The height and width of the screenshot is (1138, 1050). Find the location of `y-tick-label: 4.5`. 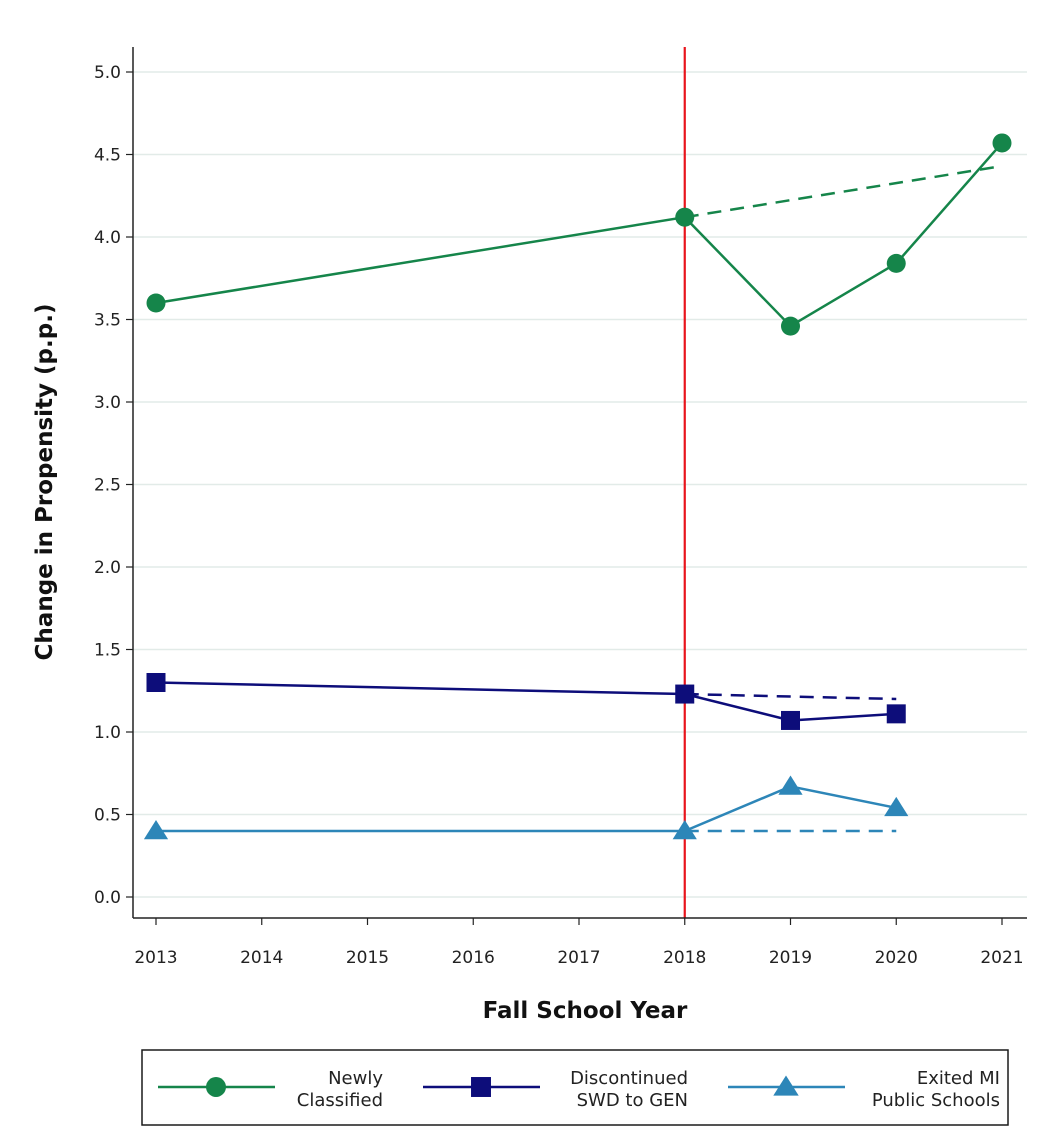

y-tick-label: 4.5 is located at coordinates (107, 156).